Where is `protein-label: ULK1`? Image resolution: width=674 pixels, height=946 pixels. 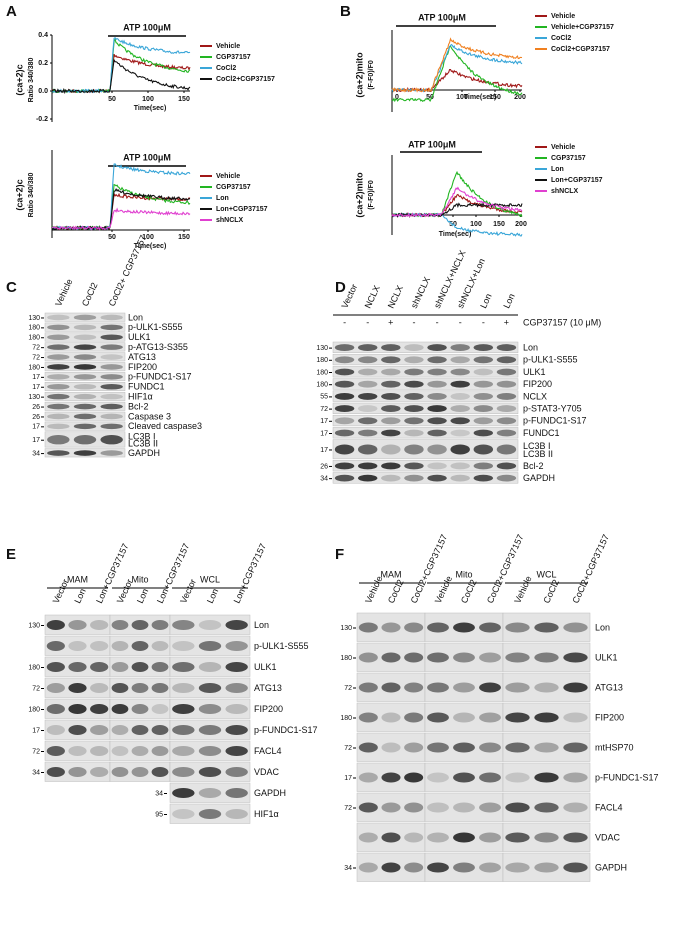 protein-label: ULK1 is located at coordinates (606, 657).